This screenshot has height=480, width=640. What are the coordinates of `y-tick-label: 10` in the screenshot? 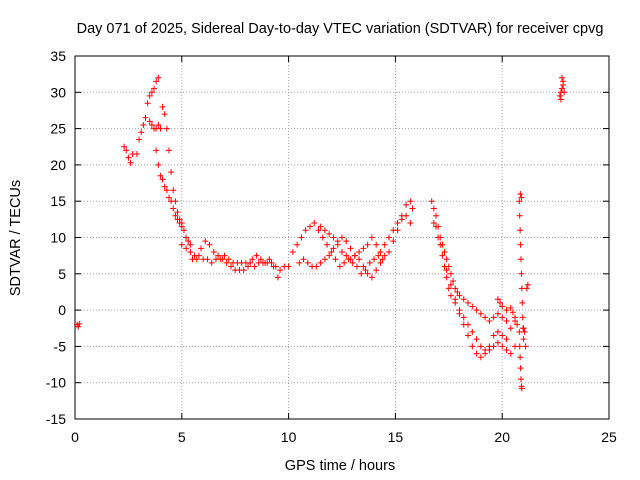 It's located at (58, 238).